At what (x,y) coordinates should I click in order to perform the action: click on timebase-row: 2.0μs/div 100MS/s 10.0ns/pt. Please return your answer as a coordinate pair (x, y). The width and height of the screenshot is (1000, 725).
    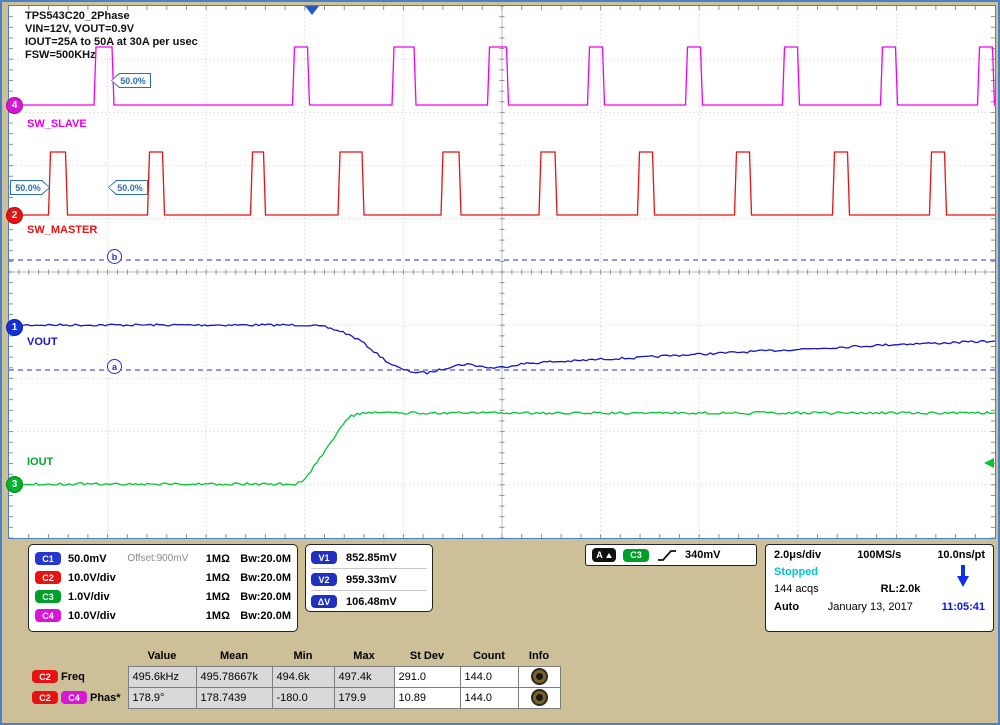
    Looking at the image, I should click on (879, 555).